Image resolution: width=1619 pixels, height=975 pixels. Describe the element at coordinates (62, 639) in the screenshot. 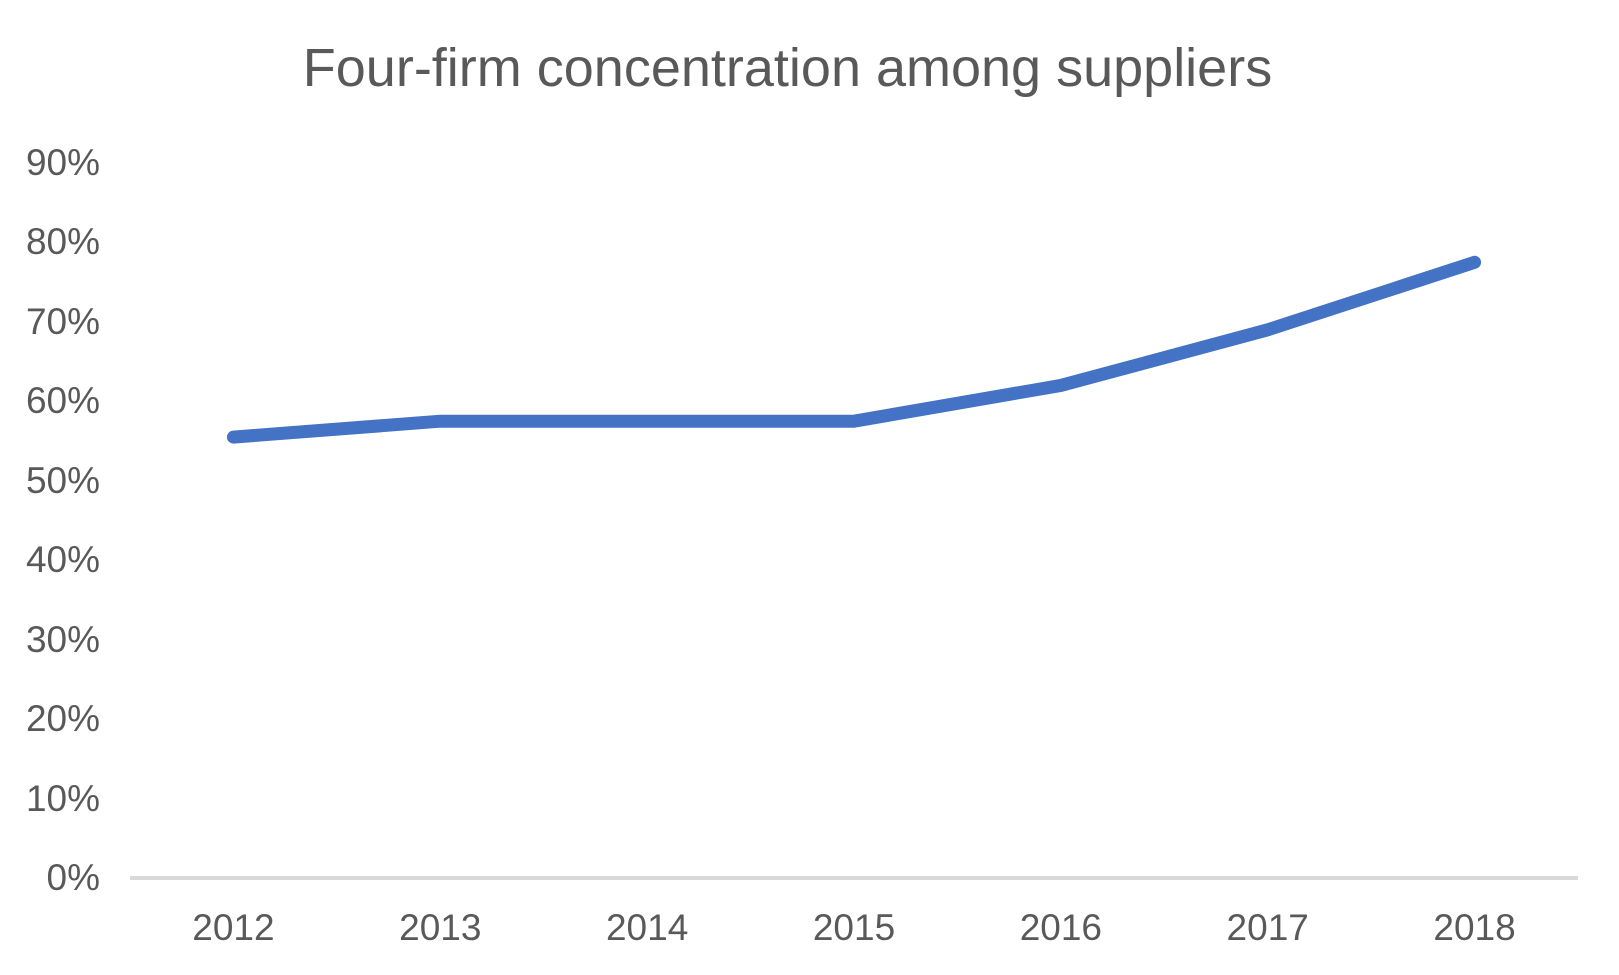

I see `y-tick-label: 30%` at that location.